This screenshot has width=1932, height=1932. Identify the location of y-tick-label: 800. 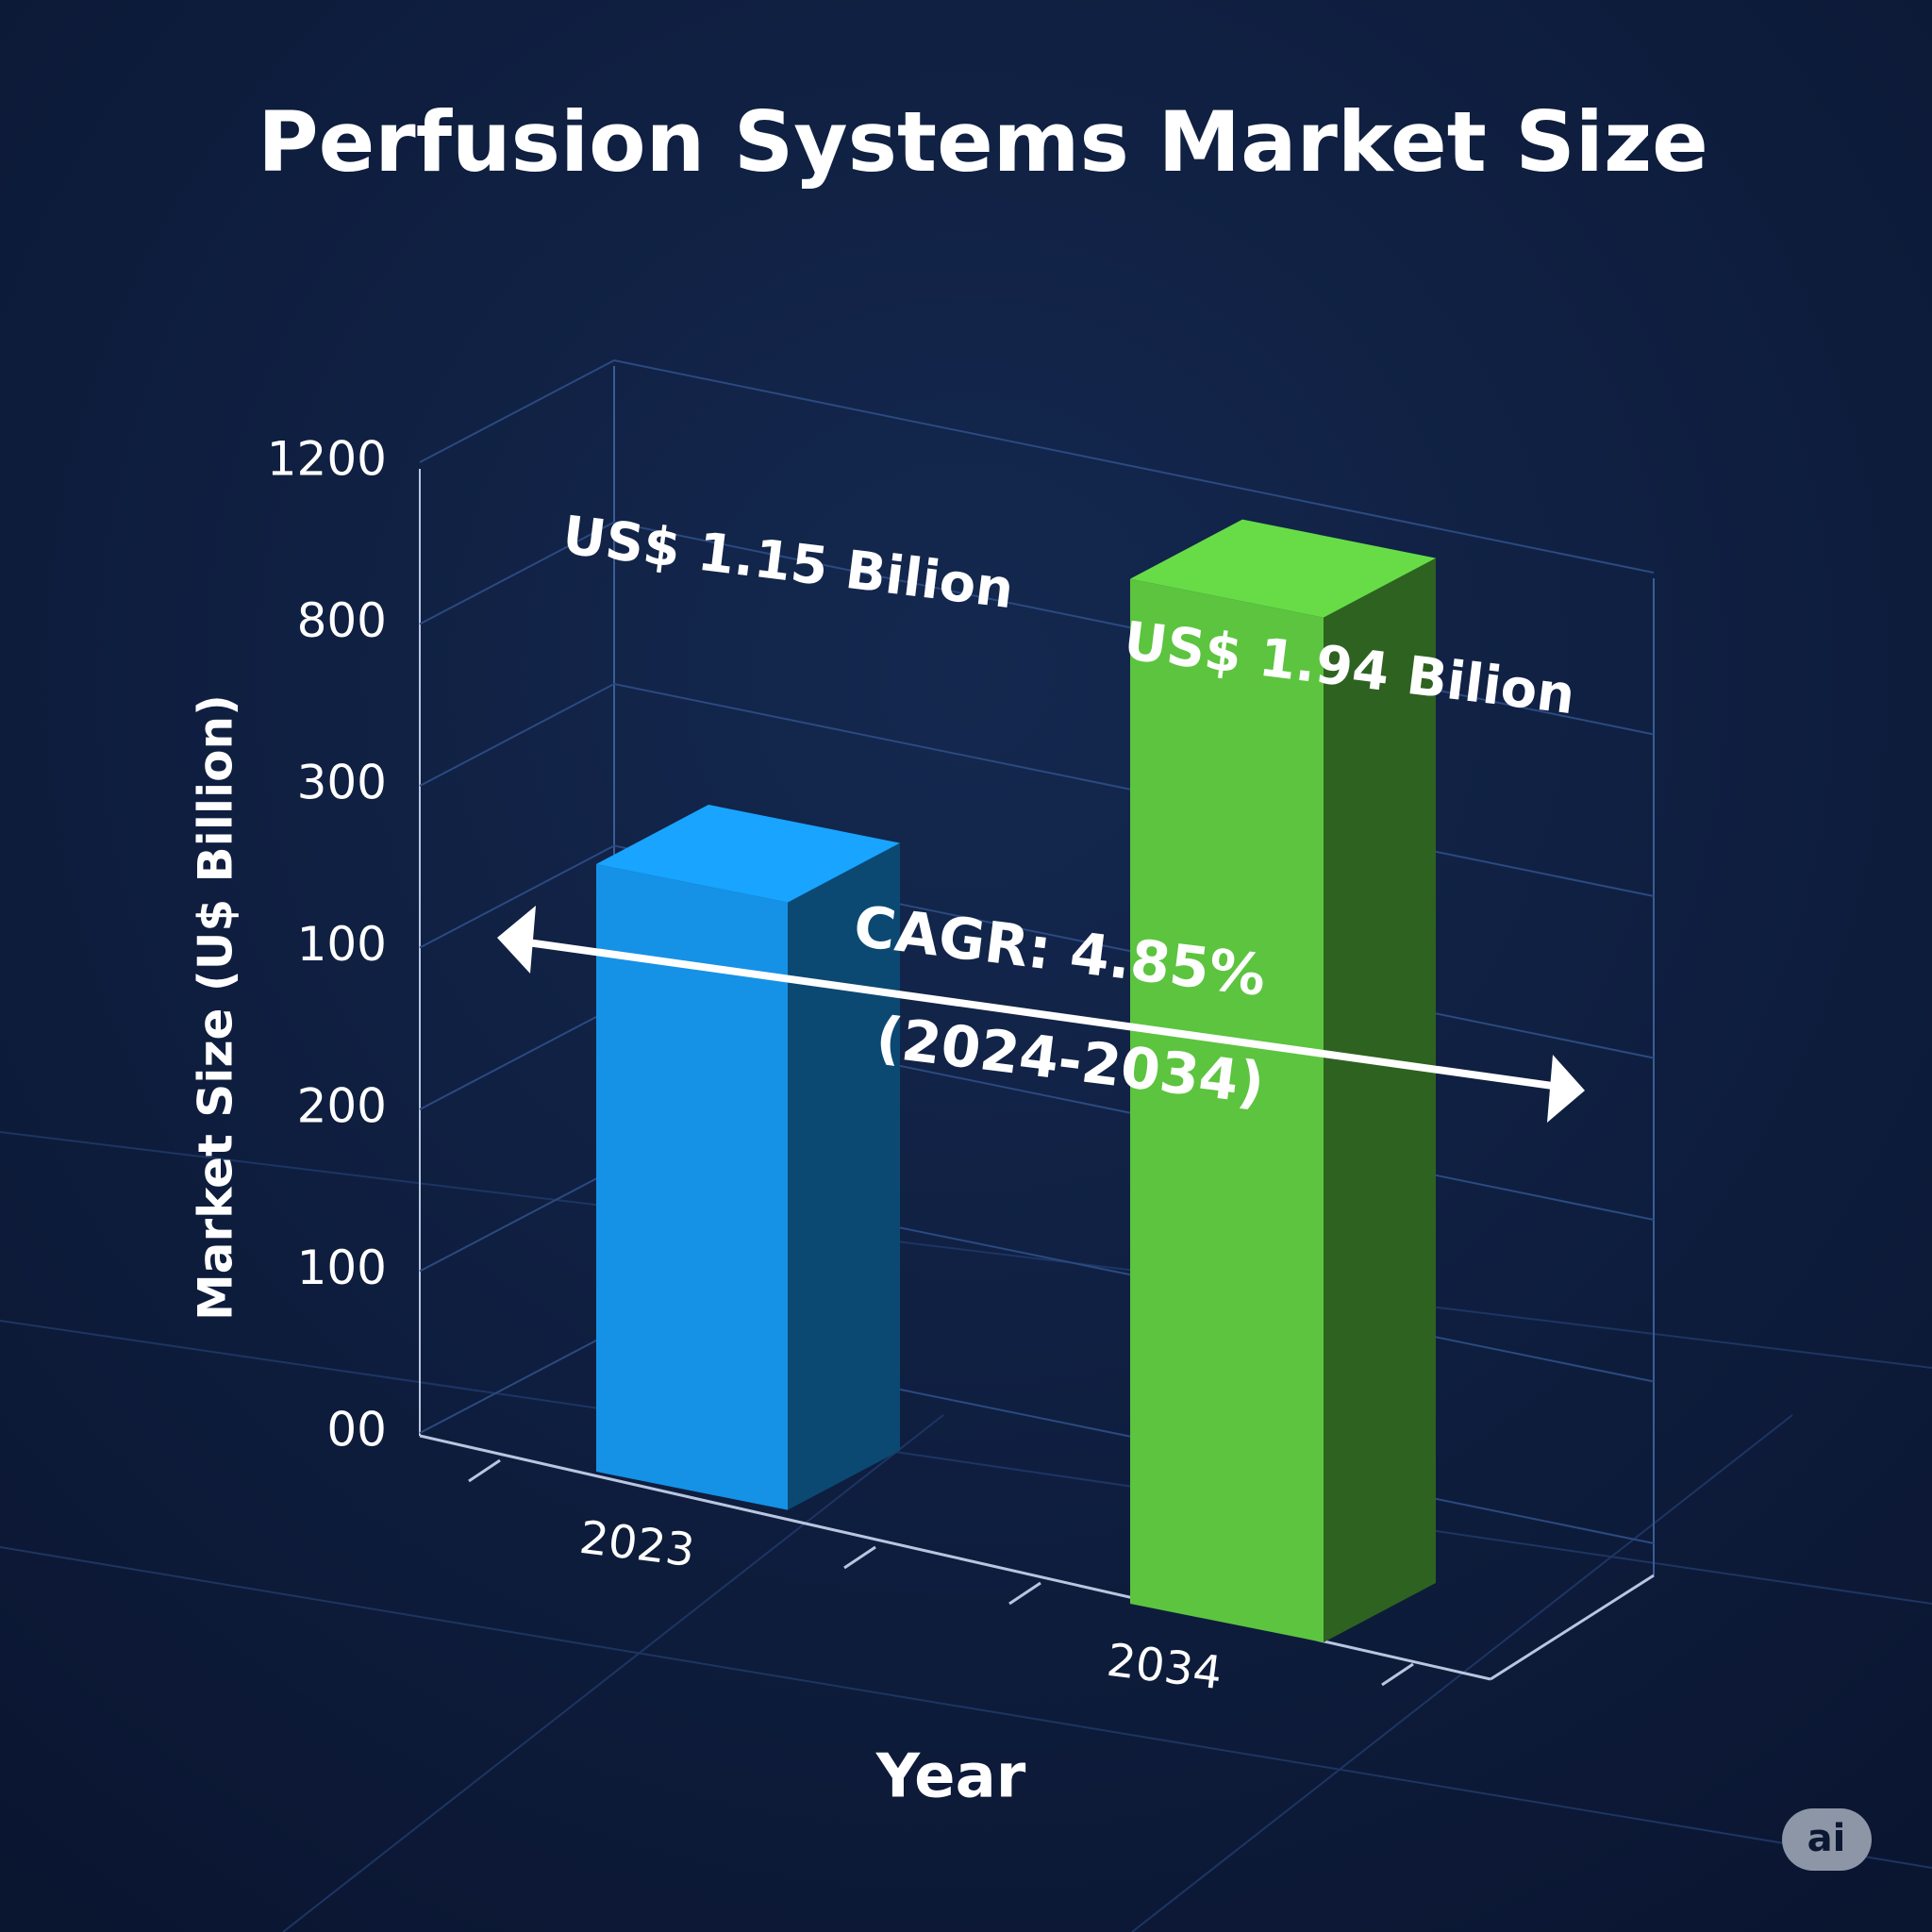
(342, 621).